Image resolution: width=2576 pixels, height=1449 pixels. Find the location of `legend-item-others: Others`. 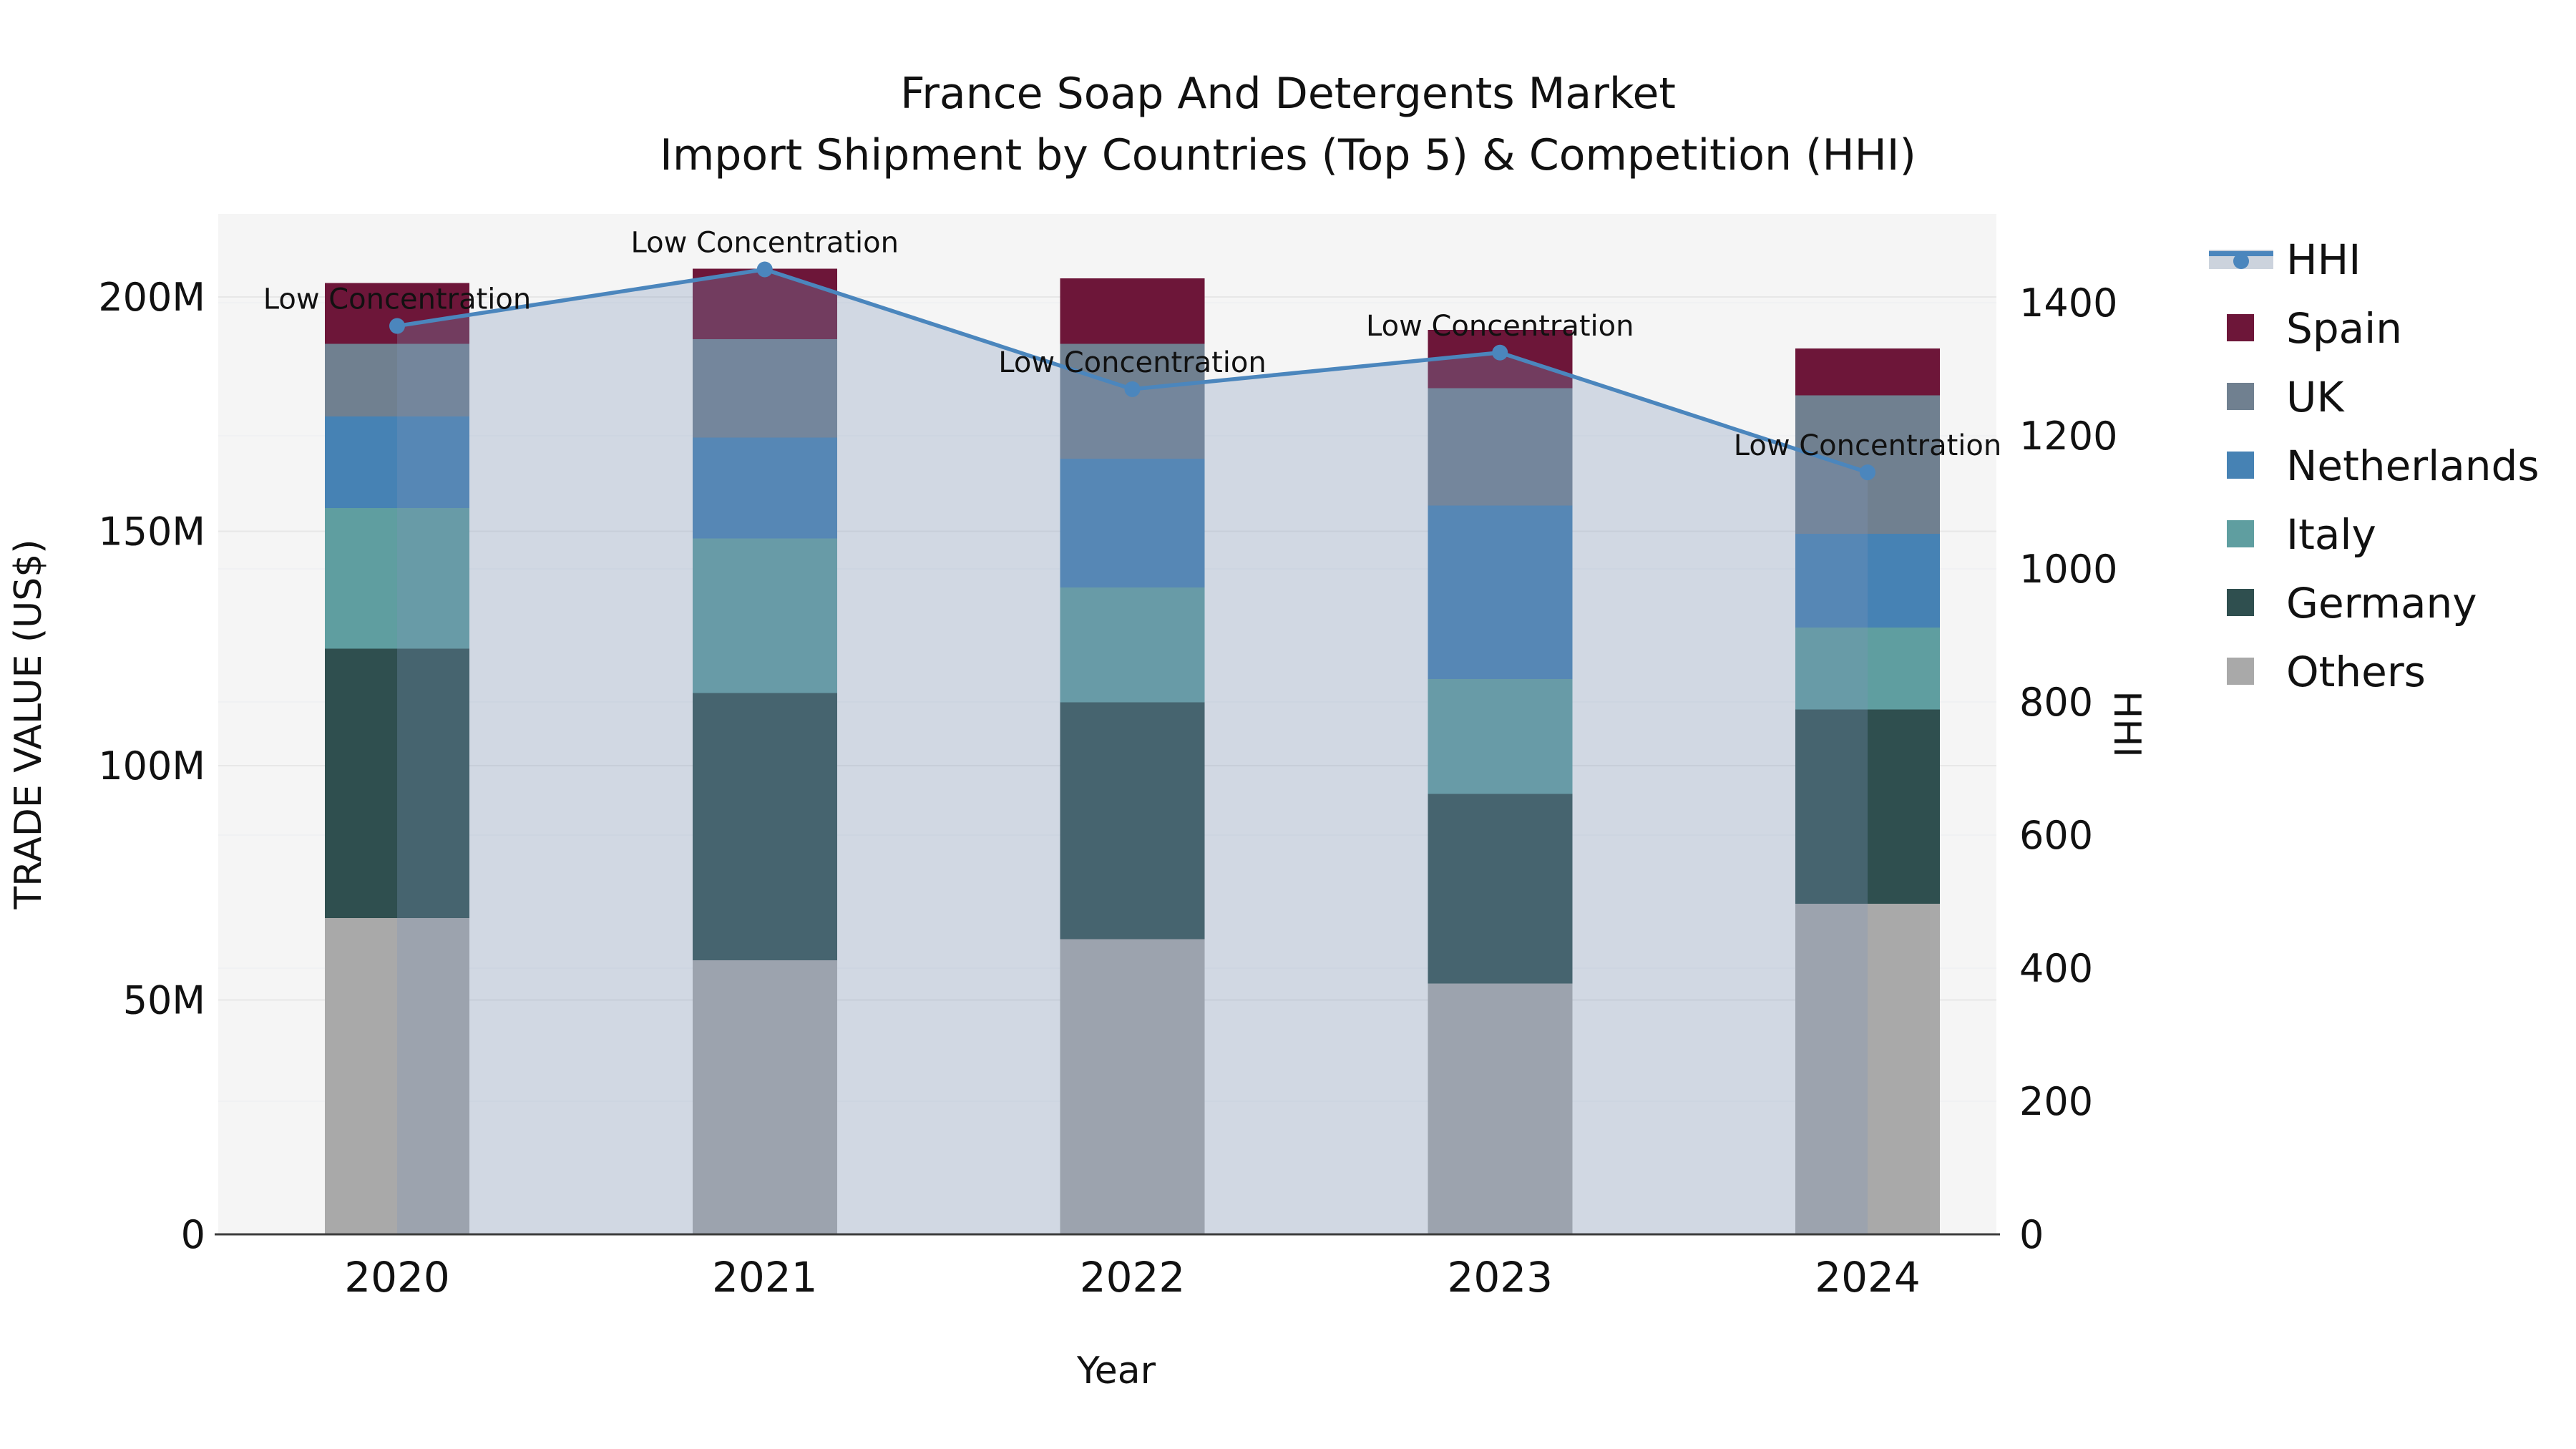

legend-item-others: Others is located at coordinates (2373, 671).